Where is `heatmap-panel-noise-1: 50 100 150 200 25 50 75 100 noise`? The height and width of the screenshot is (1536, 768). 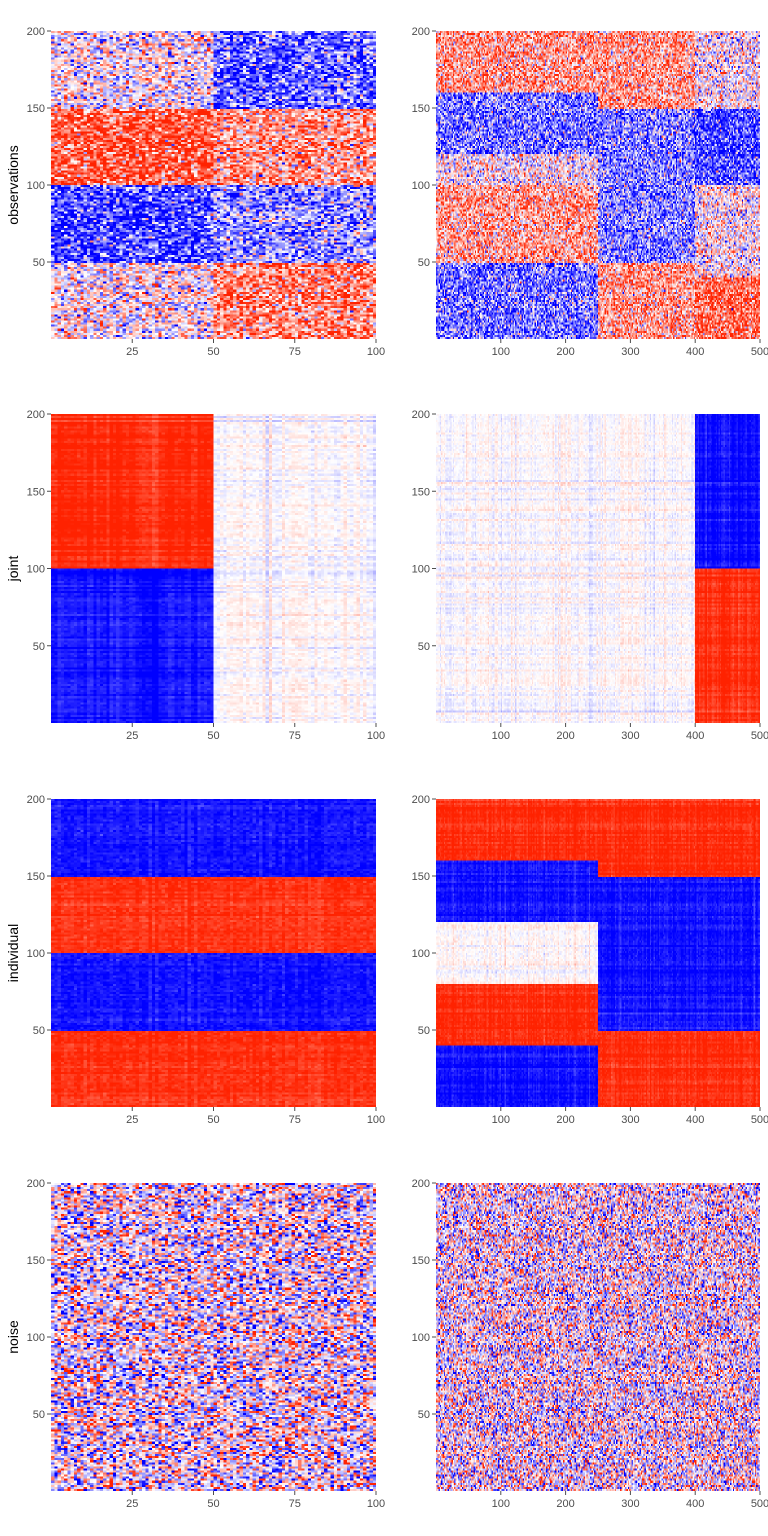
heatmap-panel-noise-1: 50 100 150 200 25 50 75 100 noise is located at coordinates (195, 1344).